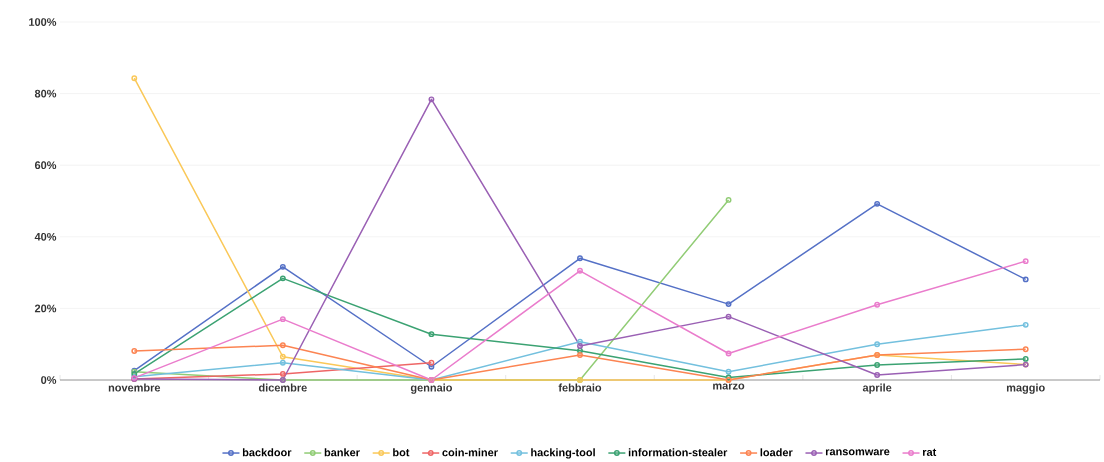 The image size is (1104, 462). What do you see at coordinates (776, 452) in the screenshot?
I see `legend-label: loader` at bounding box center [776, 452].